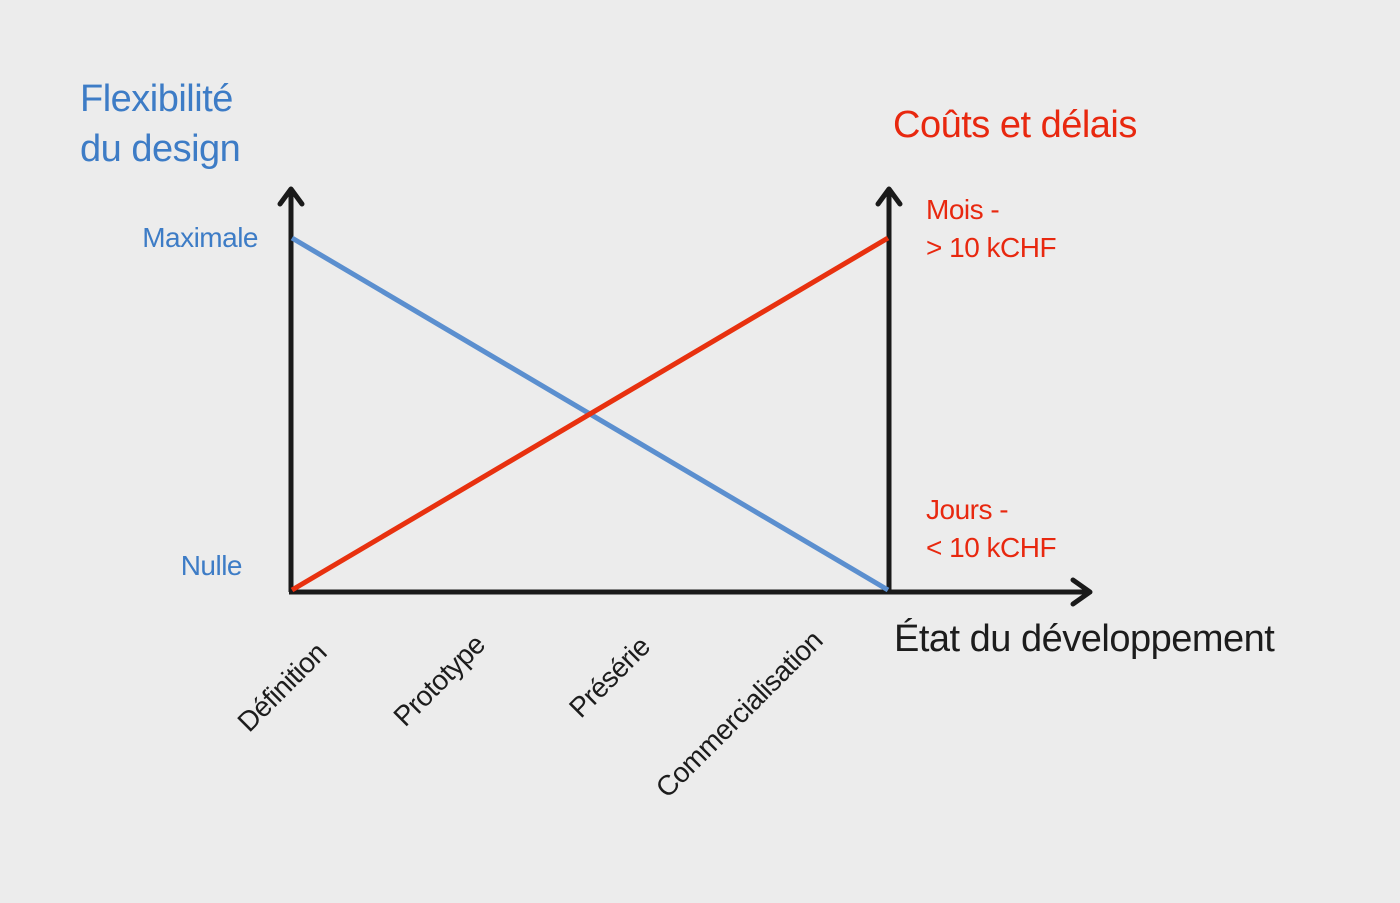  I want to click on left-axis-title-line1: Flexibilité, so click(156, 99).